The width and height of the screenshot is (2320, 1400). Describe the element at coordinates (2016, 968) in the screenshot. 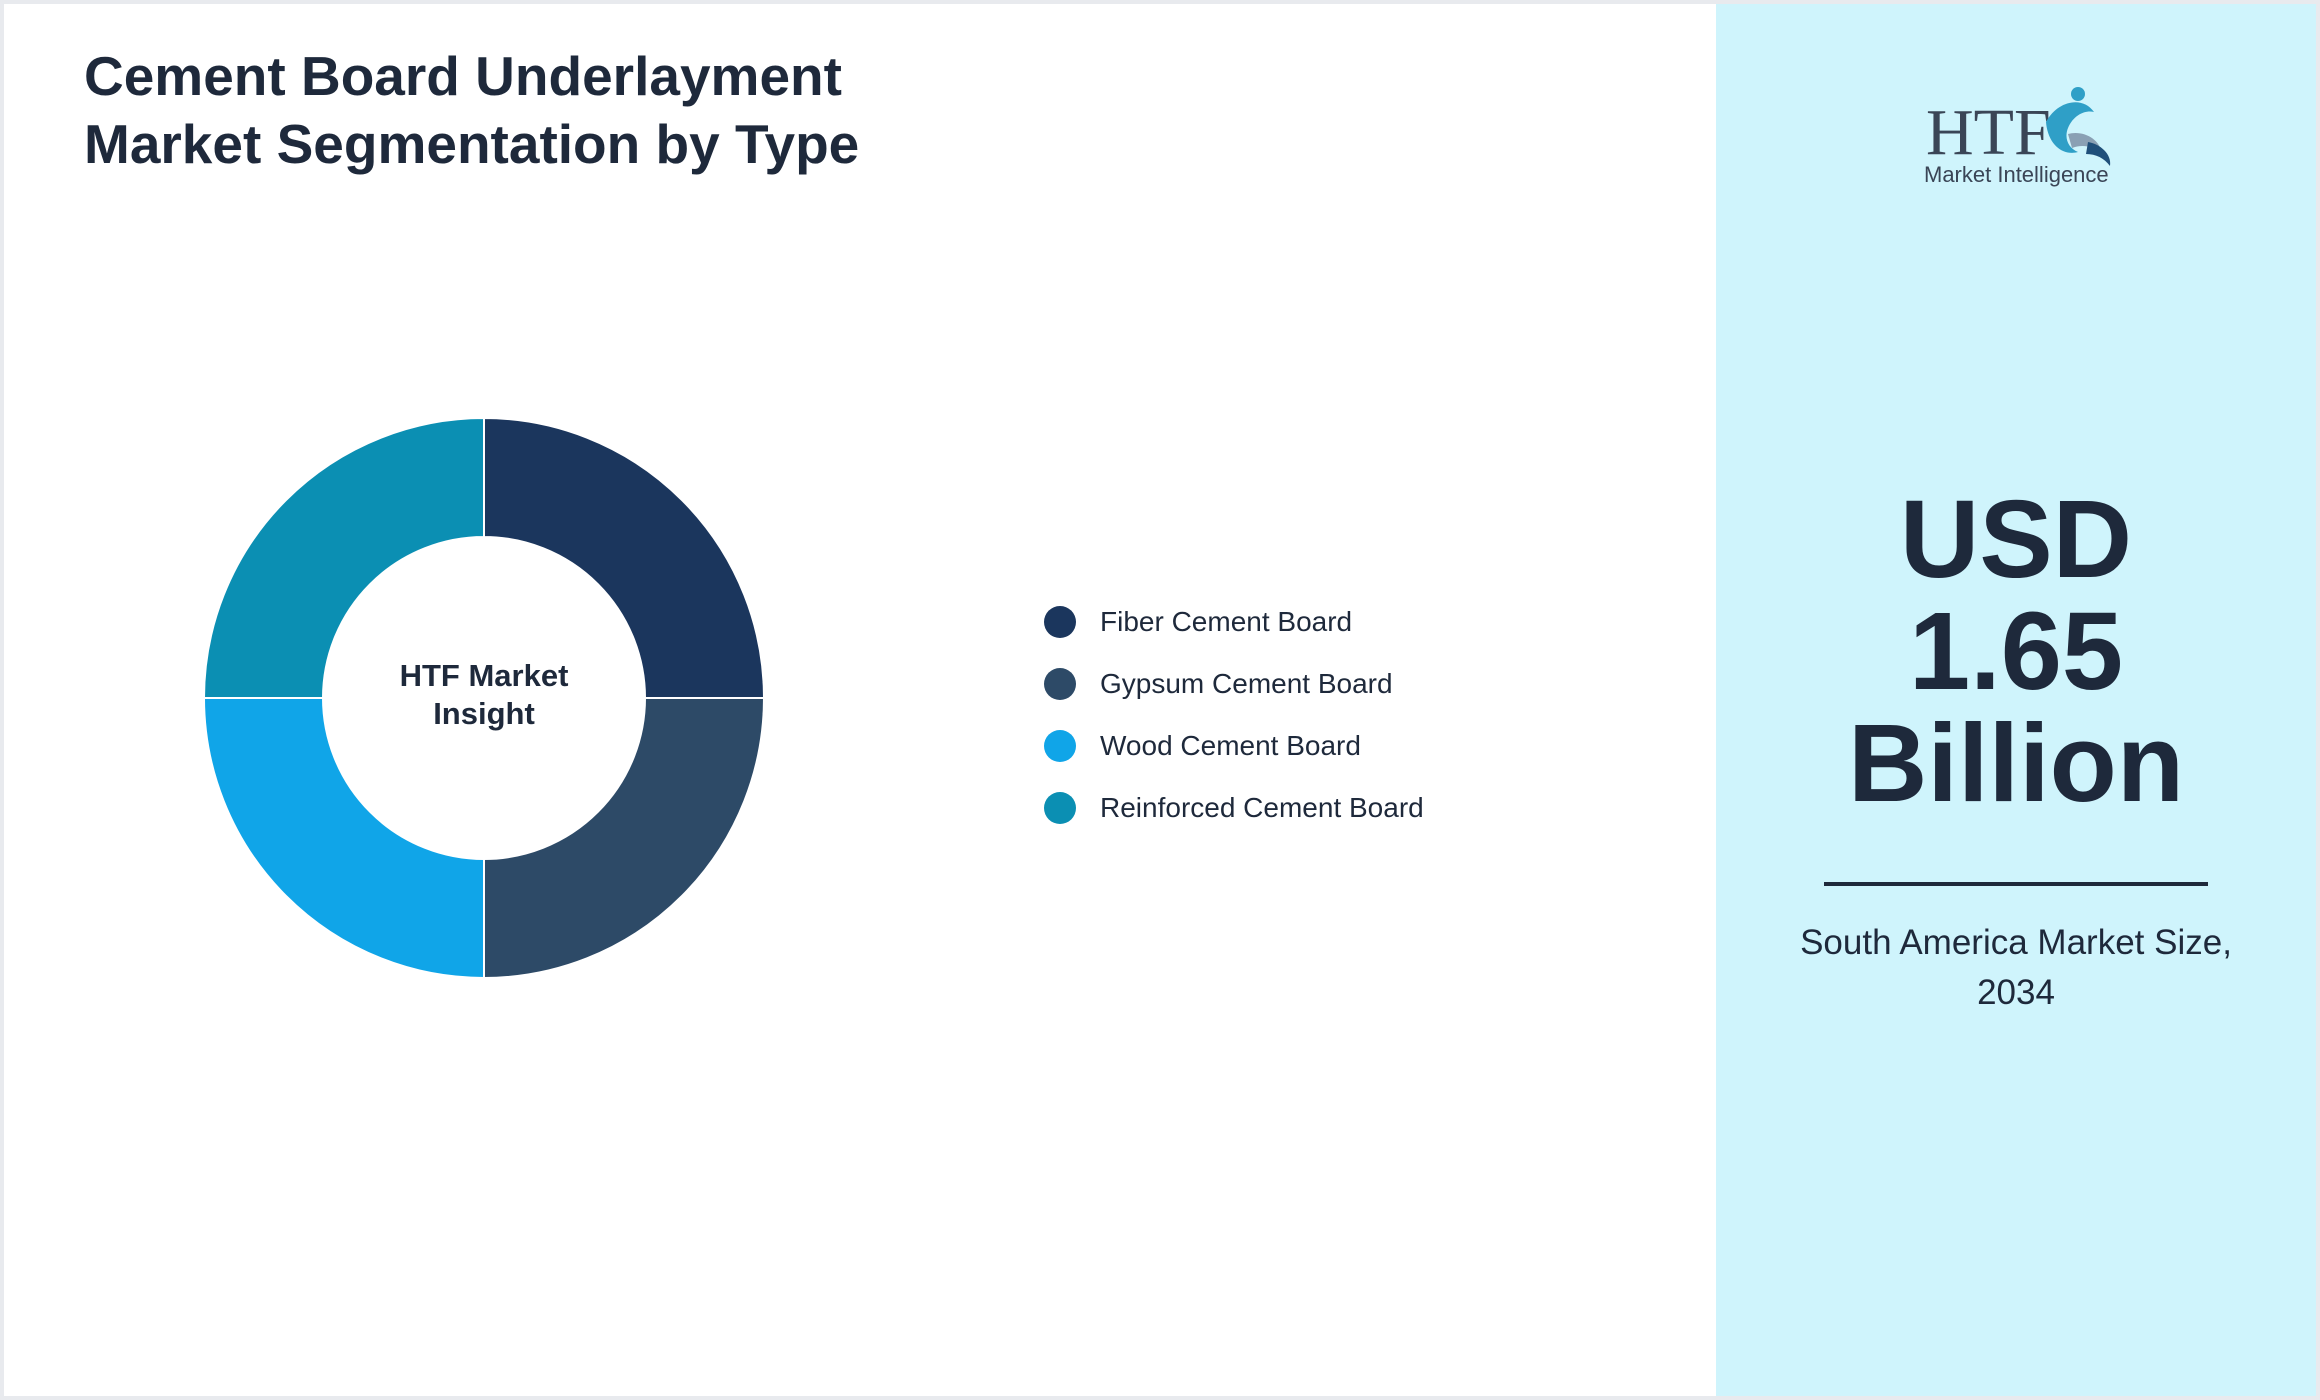

I see `market-size-caption: South America Market Size, 2034` at that location.